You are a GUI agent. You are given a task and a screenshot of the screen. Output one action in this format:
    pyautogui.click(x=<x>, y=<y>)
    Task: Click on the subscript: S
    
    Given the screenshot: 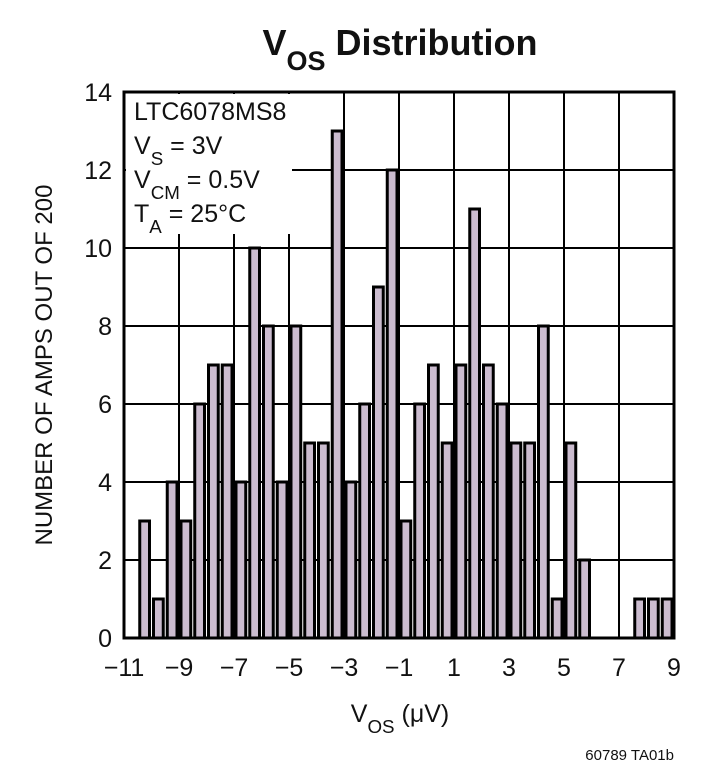 What is the action you would take?
    pyautogui.click(x=157, y=158)
    